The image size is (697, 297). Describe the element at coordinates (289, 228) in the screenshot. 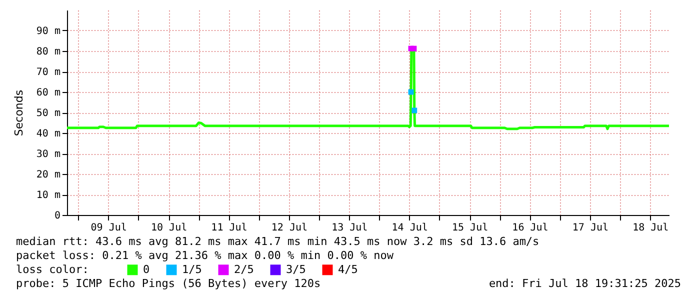

I see `x-tick-label: 12 Jul` at that location.